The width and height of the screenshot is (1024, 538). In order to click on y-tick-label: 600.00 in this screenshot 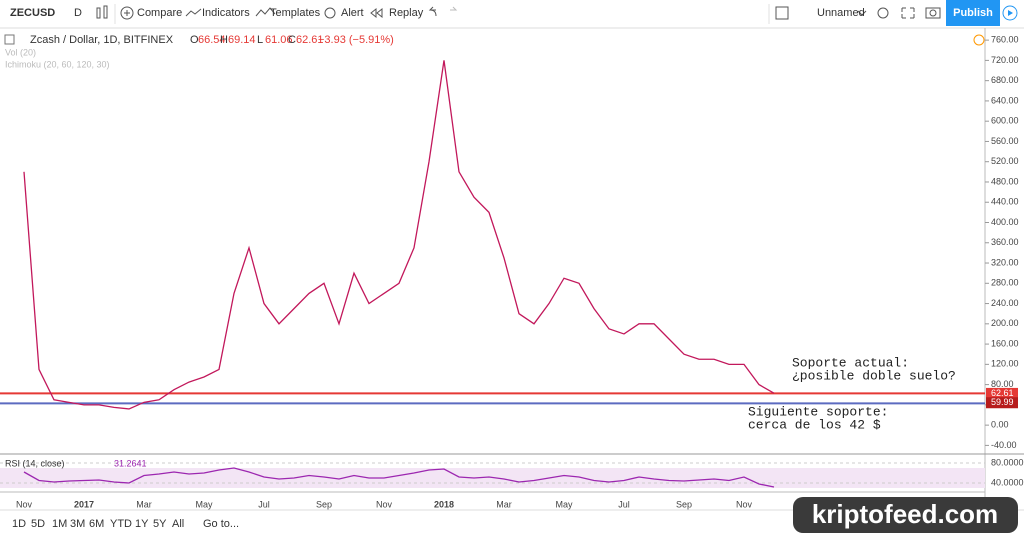, I will do `click(1005, 121)`.